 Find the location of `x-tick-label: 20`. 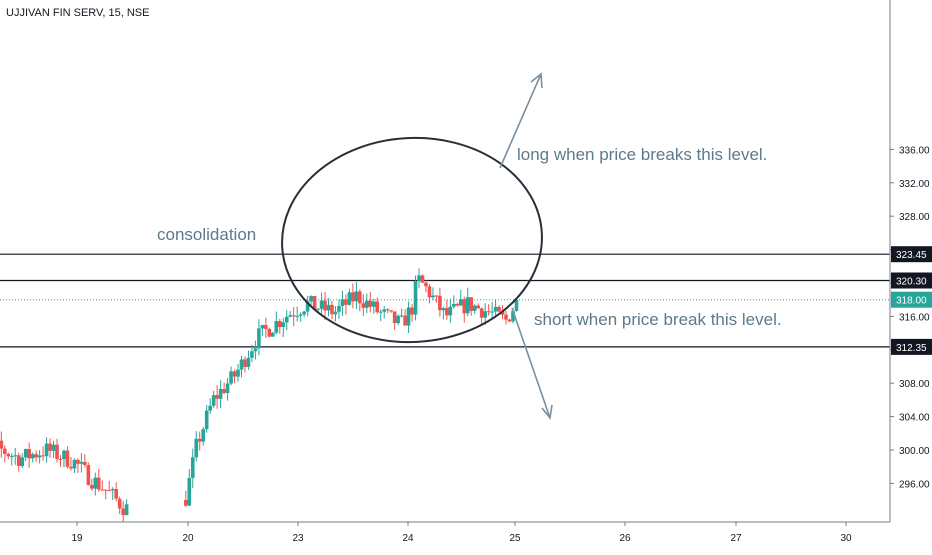

x-tick-label: 20 is located at coordinates (188, 538).